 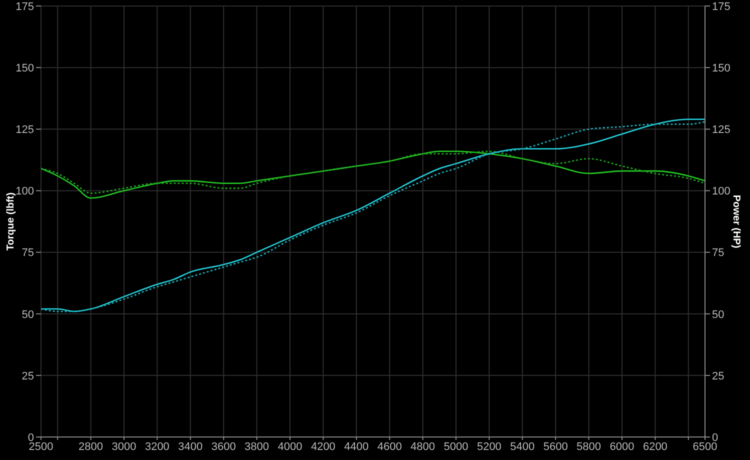 I want to click on y-tick-label: 25, so click(x=28, y=376).